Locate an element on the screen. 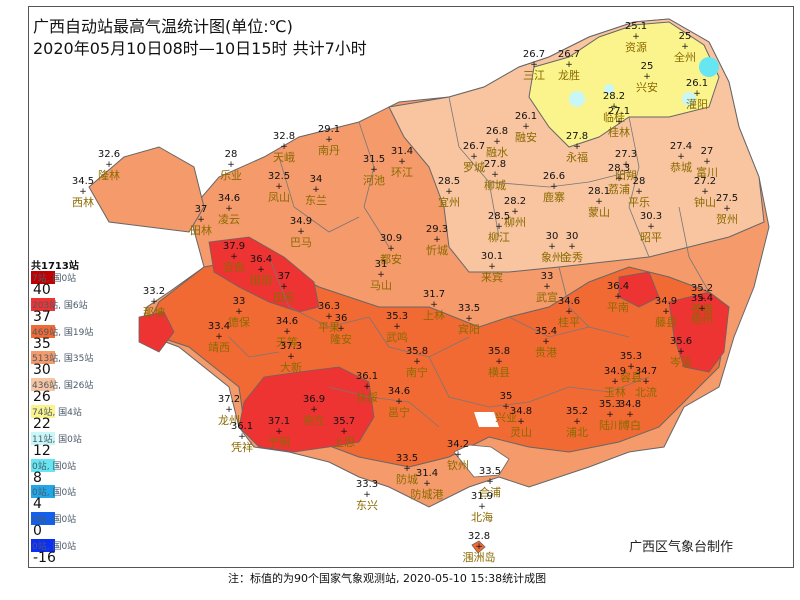  station-value: 34.2 is located at coordinates (458, 444).